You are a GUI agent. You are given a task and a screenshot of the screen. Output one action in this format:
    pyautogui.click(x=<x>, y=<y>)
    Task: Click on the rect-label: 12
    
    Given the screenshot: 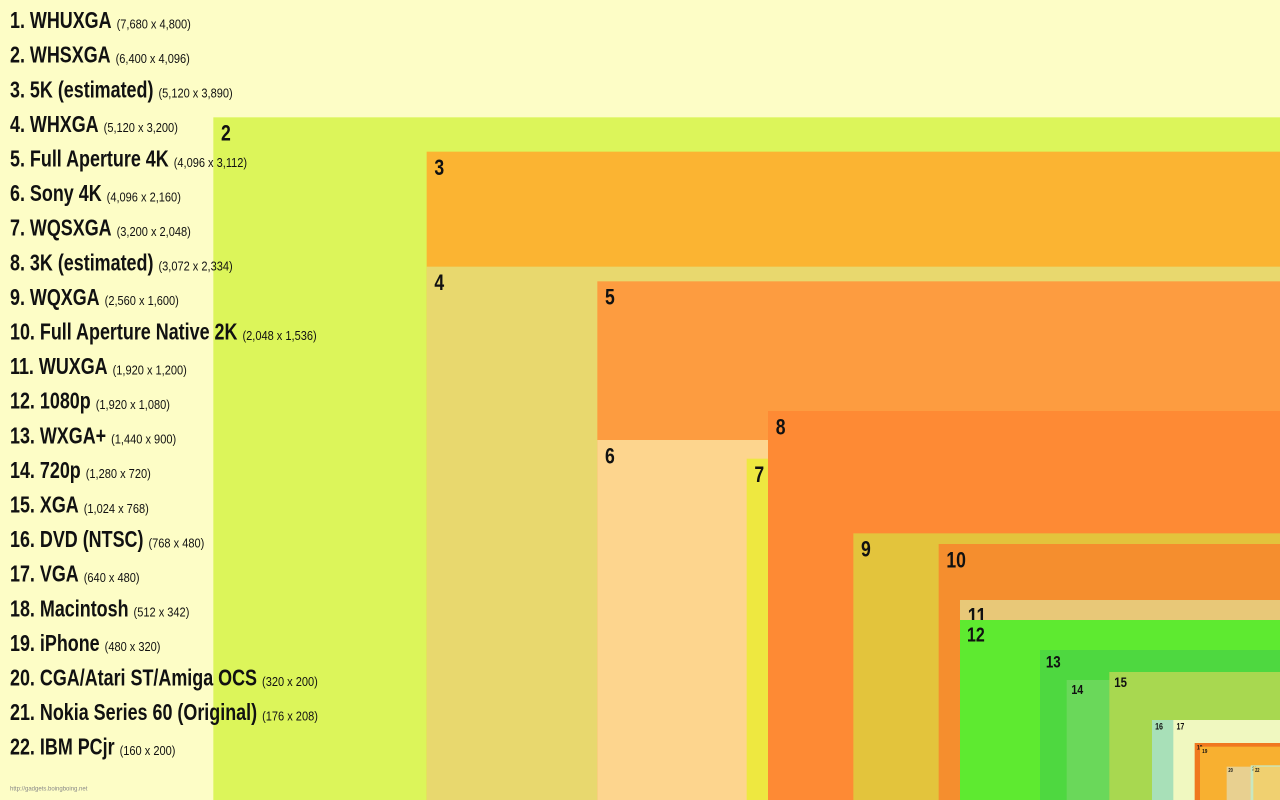 What is the action you would take?
    pyautogui.click(x=976, y=635)
    